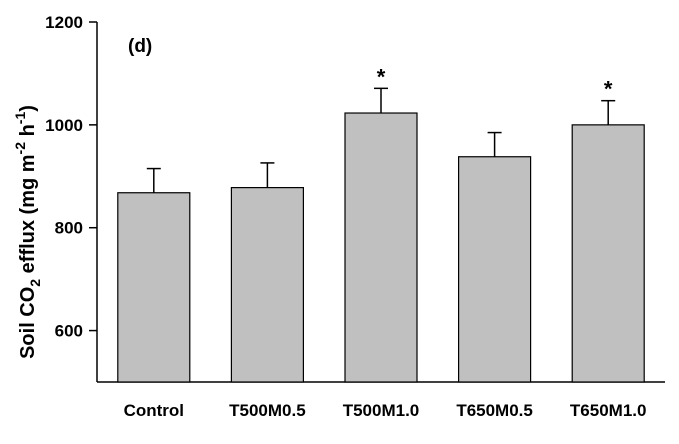  What do you see at coordinates (64, 125) in the screenshot?
I see `y-tick-label: 1000` at bounding box center [64, 125].